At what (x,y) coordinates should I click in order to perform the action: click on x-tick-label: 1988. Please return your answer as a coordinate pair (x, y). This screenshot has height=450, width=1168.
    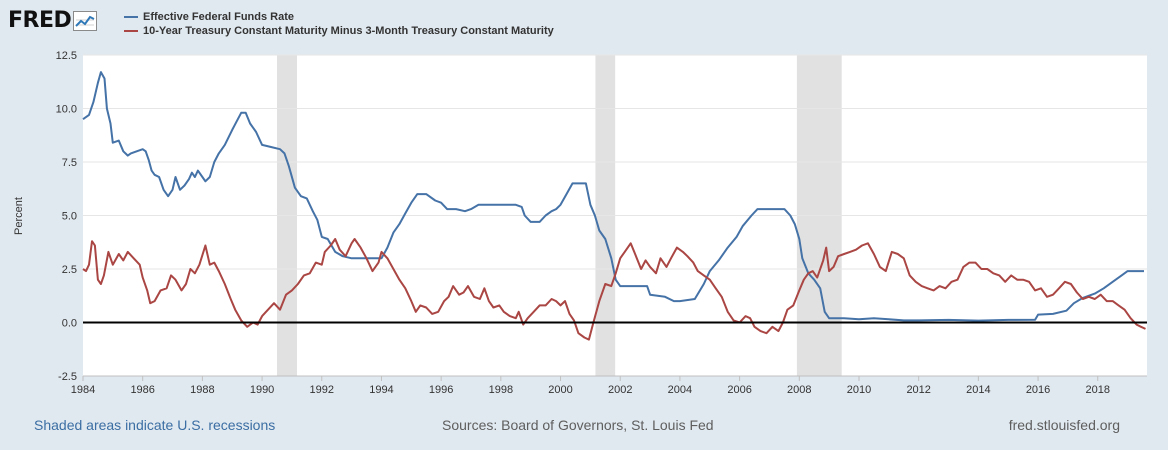
    Looking at the image, I should click on (202, 390).